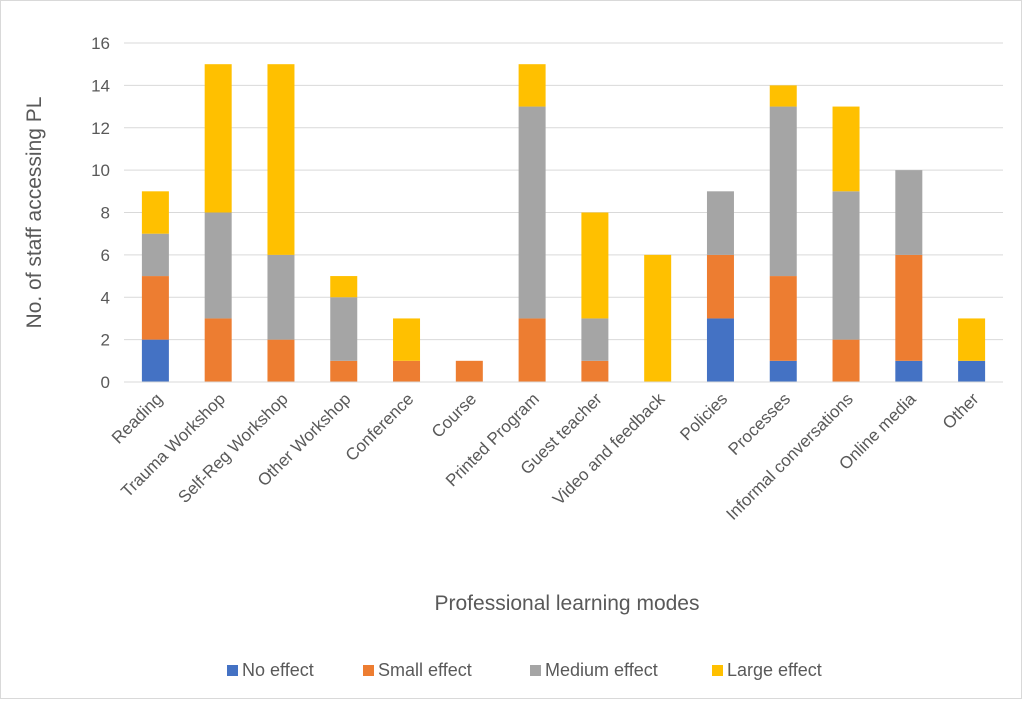 The width and height of the screenshot is (1024, 701). Describe the element at coordinates (454, 415) in the screenshot. I see `x-tick-label: Course` at that location.